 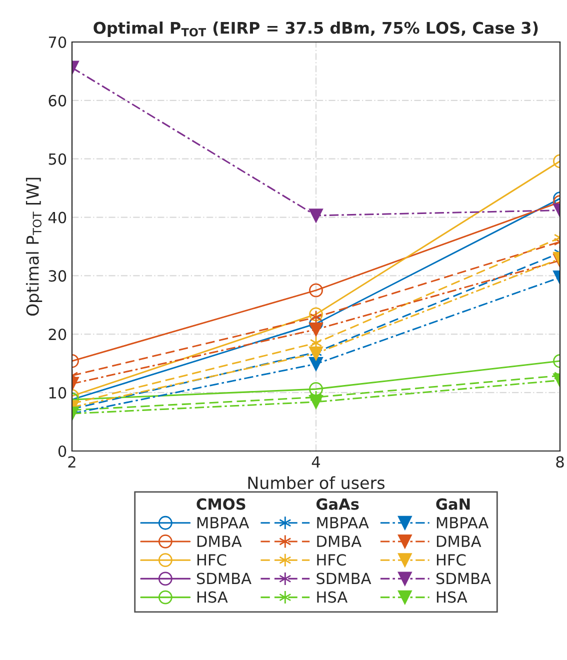 What do you see at coordinates (57, 393) in the screenshot?
I see `y-tick-label: 10` at bounding box center [57, 393].